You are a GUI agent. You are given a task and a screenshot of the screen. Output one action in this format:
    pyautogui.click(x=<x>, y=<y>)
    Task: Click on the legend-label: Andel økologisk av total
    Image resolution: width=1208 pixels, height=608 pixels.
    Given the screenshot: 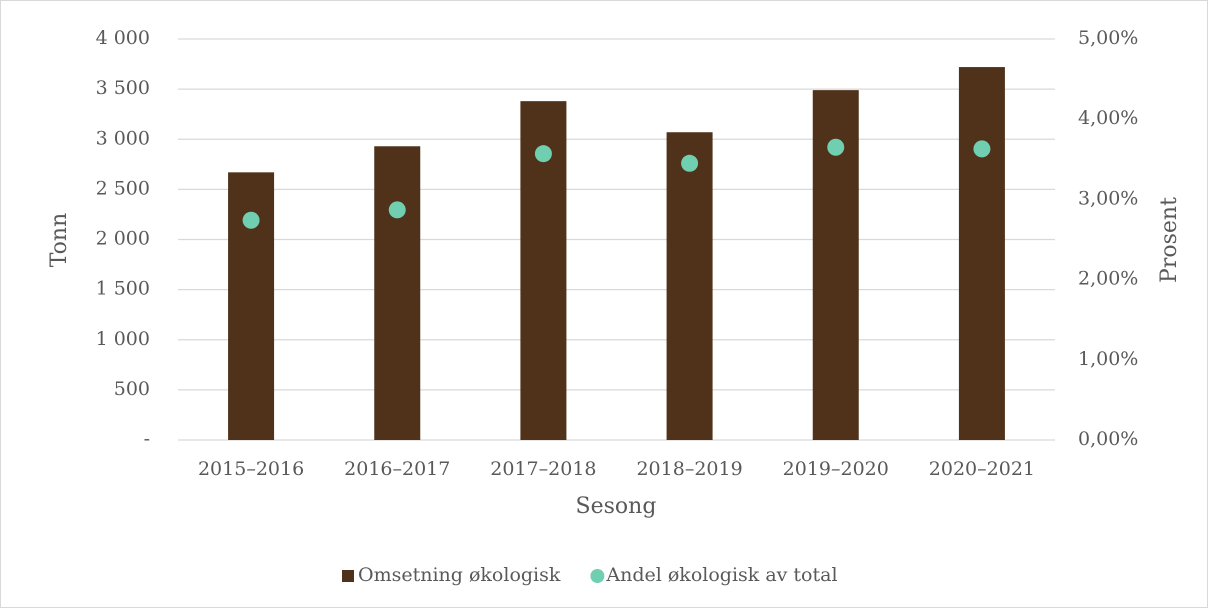 What is the action you would take?
    pyautogui.click(x=721, y=575)
    